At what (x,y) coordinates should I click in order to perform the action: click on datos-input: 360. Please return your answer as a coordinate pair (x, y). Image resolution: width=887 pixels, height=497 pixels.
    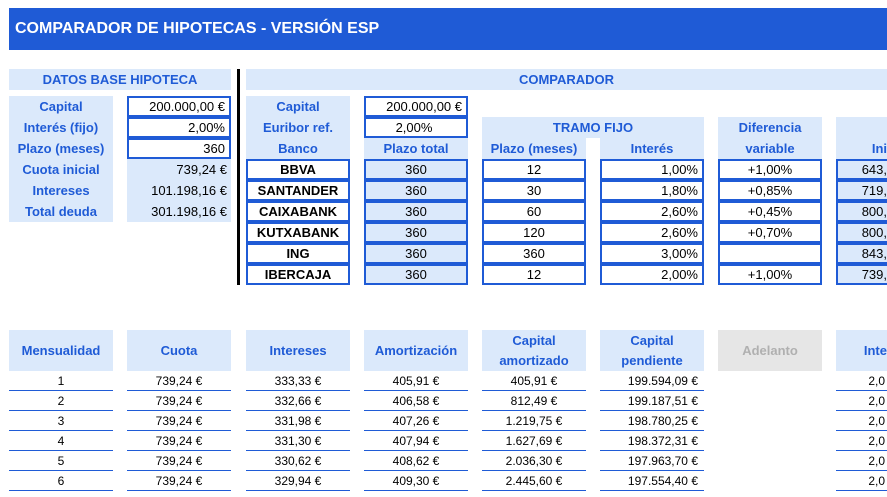
    Looking at the image, I should click on (179, 148).